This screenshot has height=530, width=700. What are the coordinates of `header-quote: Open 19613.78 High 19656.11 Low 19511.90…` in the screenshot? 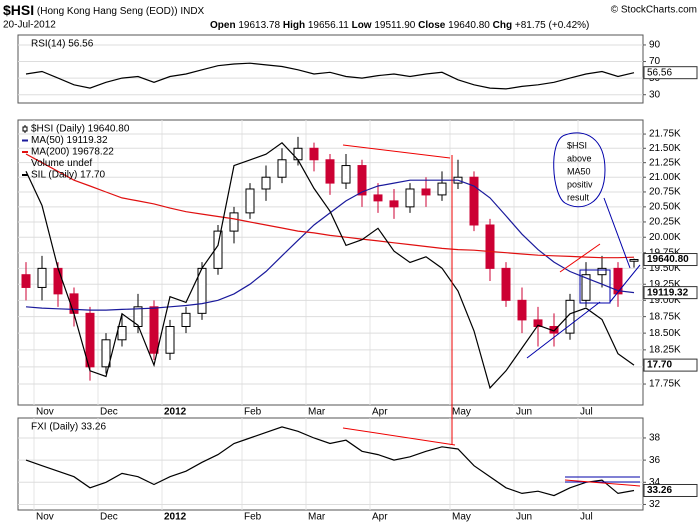 It's located at (399, 25).